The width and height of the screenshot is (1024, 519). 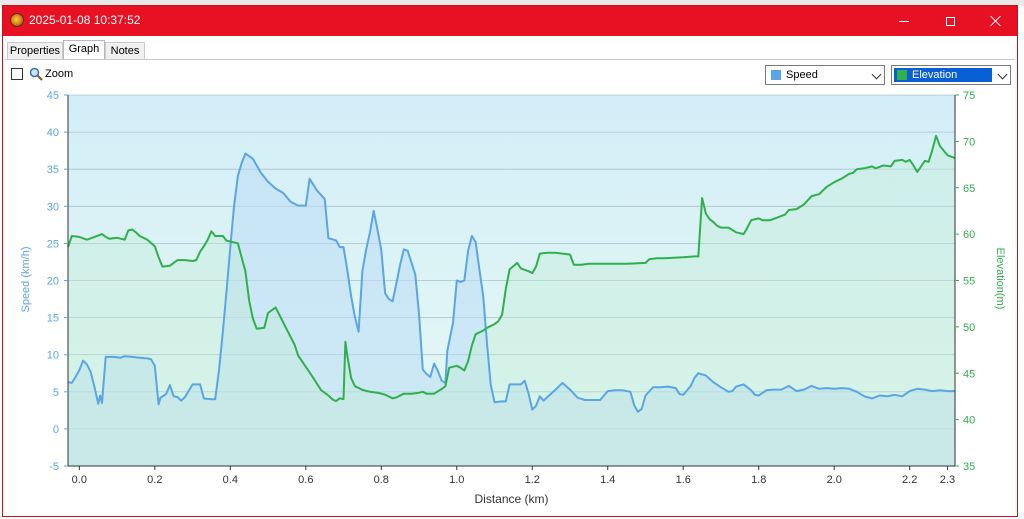 I want to click on window-title: 2025-01-08 10:37:52, so click(x=85, y=20).